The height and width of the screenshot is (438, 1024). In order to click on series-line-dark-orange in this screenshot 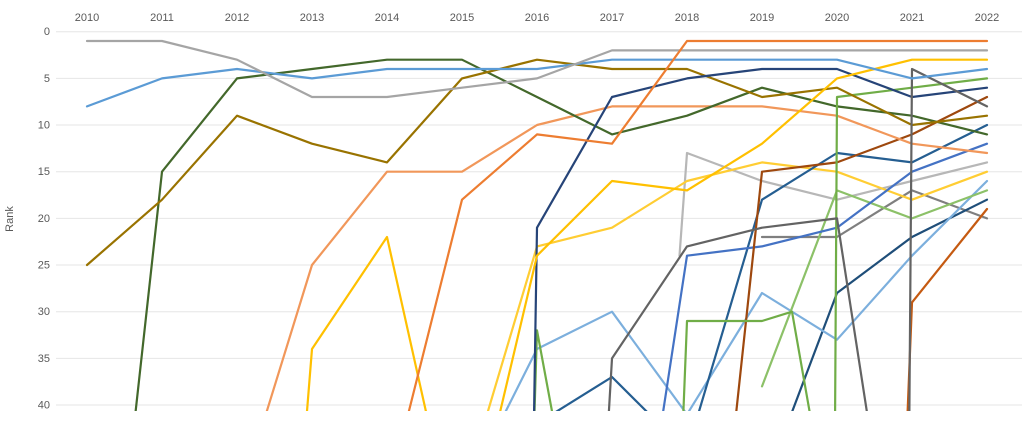, I will do `click(947, 309)`.